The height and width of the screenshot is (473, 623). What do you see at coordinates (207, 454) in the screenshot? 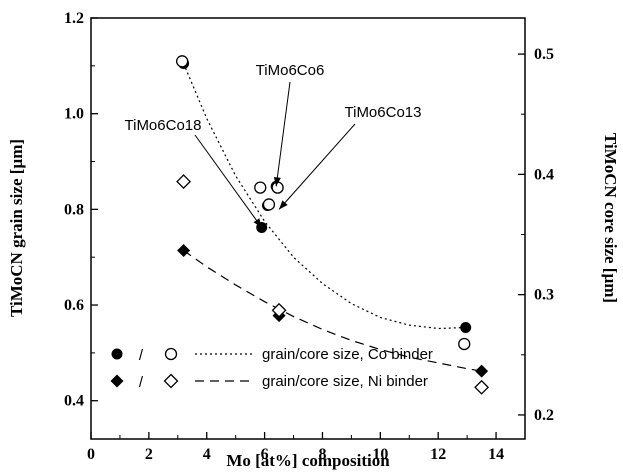
I see `x-tick-label: 4` at bounding box center [207, 454].